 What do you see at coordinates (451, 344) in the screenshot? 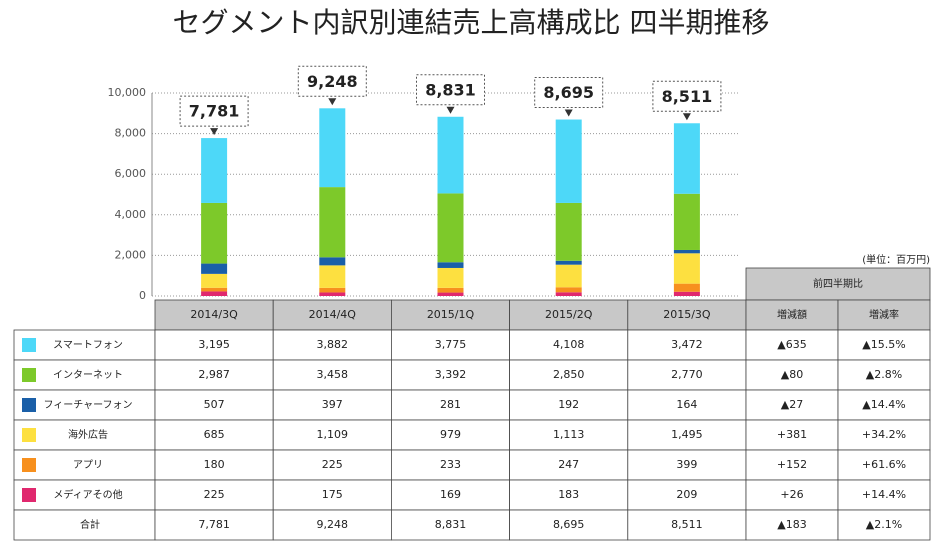
I see `table-value: 3,775` at bounding box center [451, 344].